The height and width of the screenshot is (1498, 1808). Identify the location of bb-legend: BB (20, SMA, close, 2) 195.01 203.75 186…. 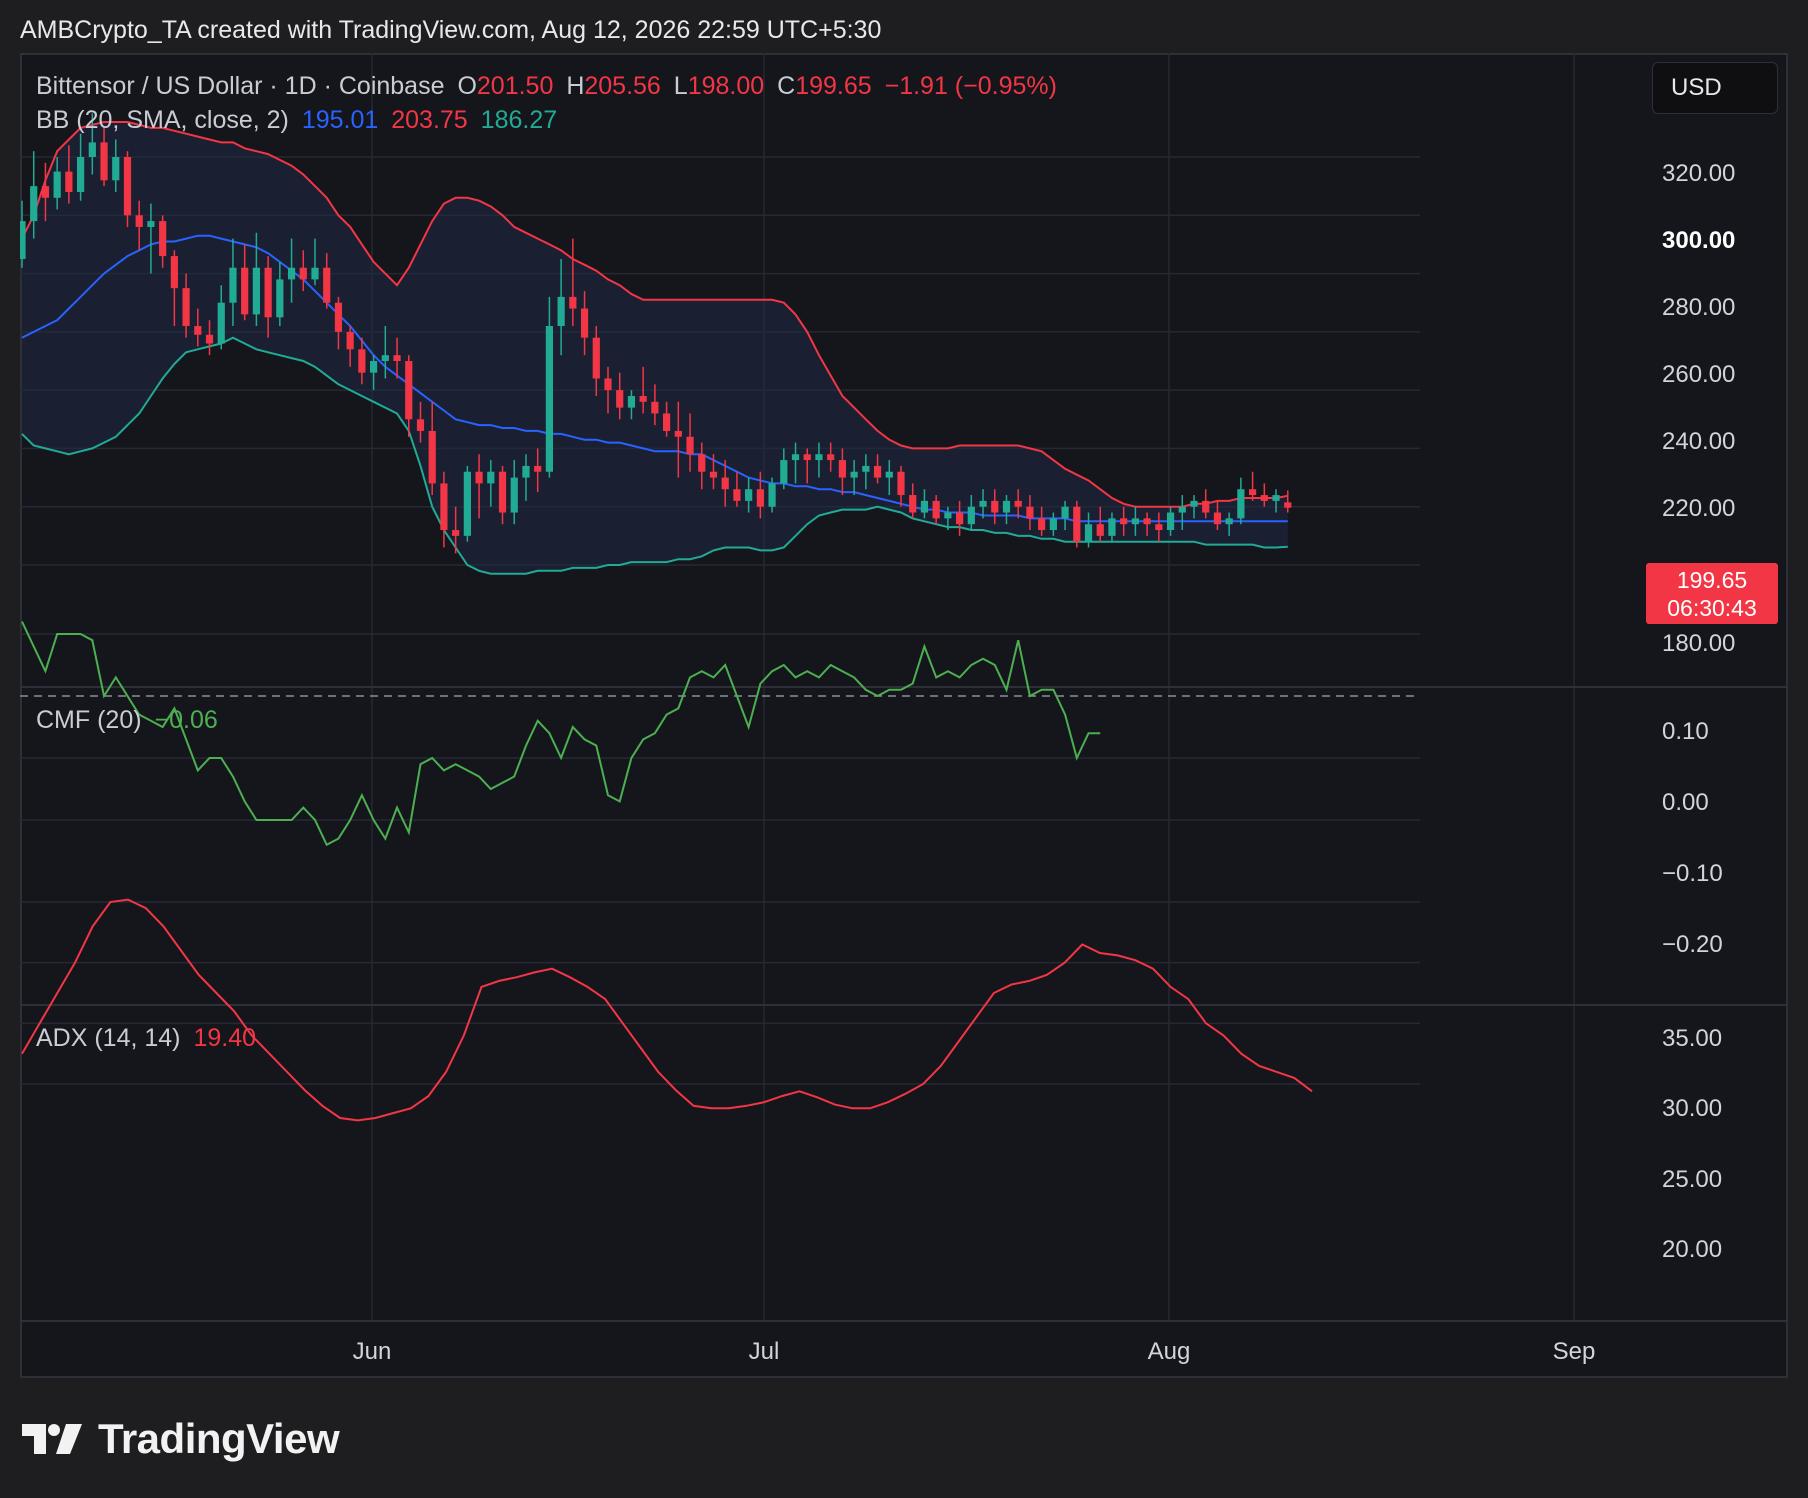
(299, 120).